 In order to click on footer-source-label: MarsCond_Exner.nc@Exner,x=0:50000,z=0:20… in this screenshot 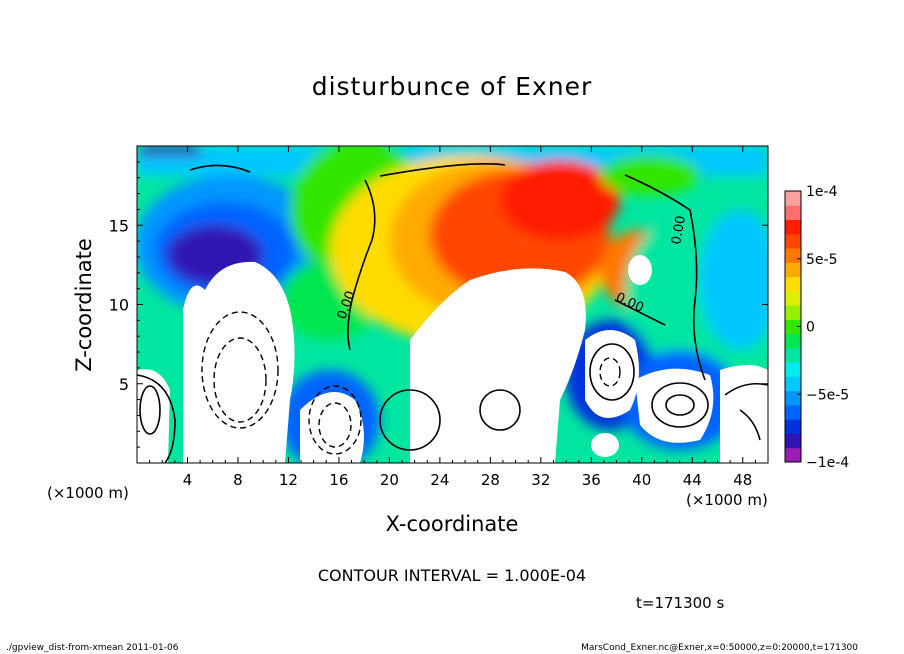, I will do `click(719, 648)`.